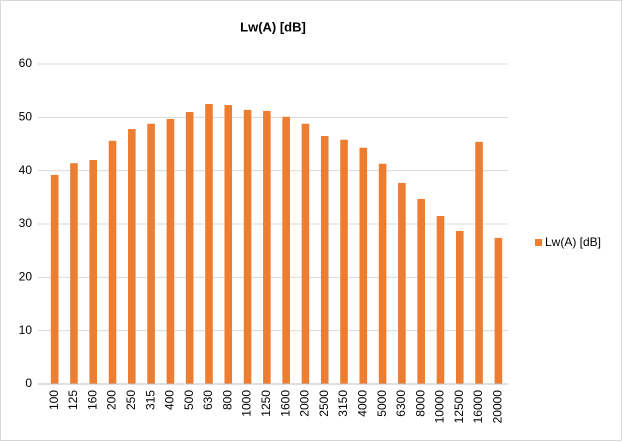 The width and height of the screenshot is (623, 442). What do you see at coordinates (382, 403) in the screenshot?
I see `x-tick-label: 5000` at bounding box center [382, 403].